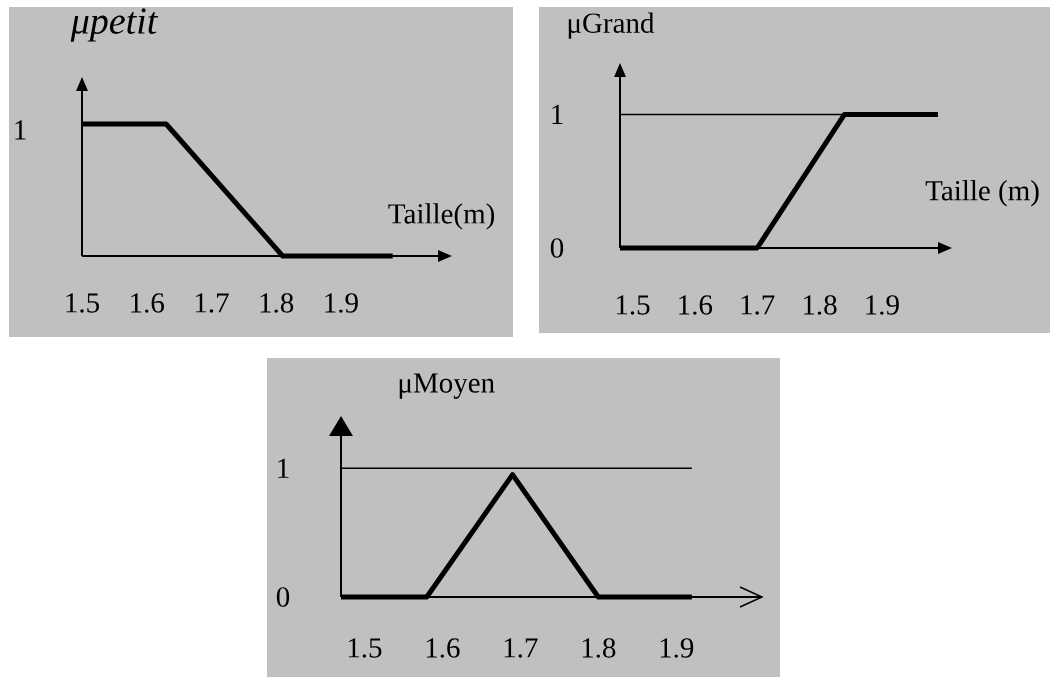 Image resolution: width=1052 pixels, height=677 pixels. I want to click on y-axis-title: μMoyen, so click(447, 386).